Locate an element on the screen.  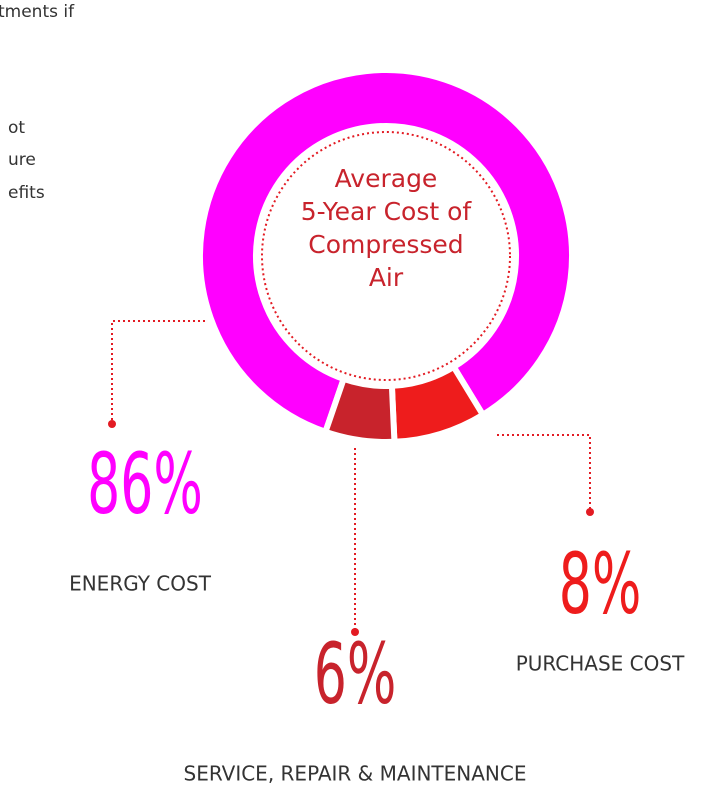
category-label: SERVICE, REPAIR & MAINTENANCE is located at coordinates (355, 774).